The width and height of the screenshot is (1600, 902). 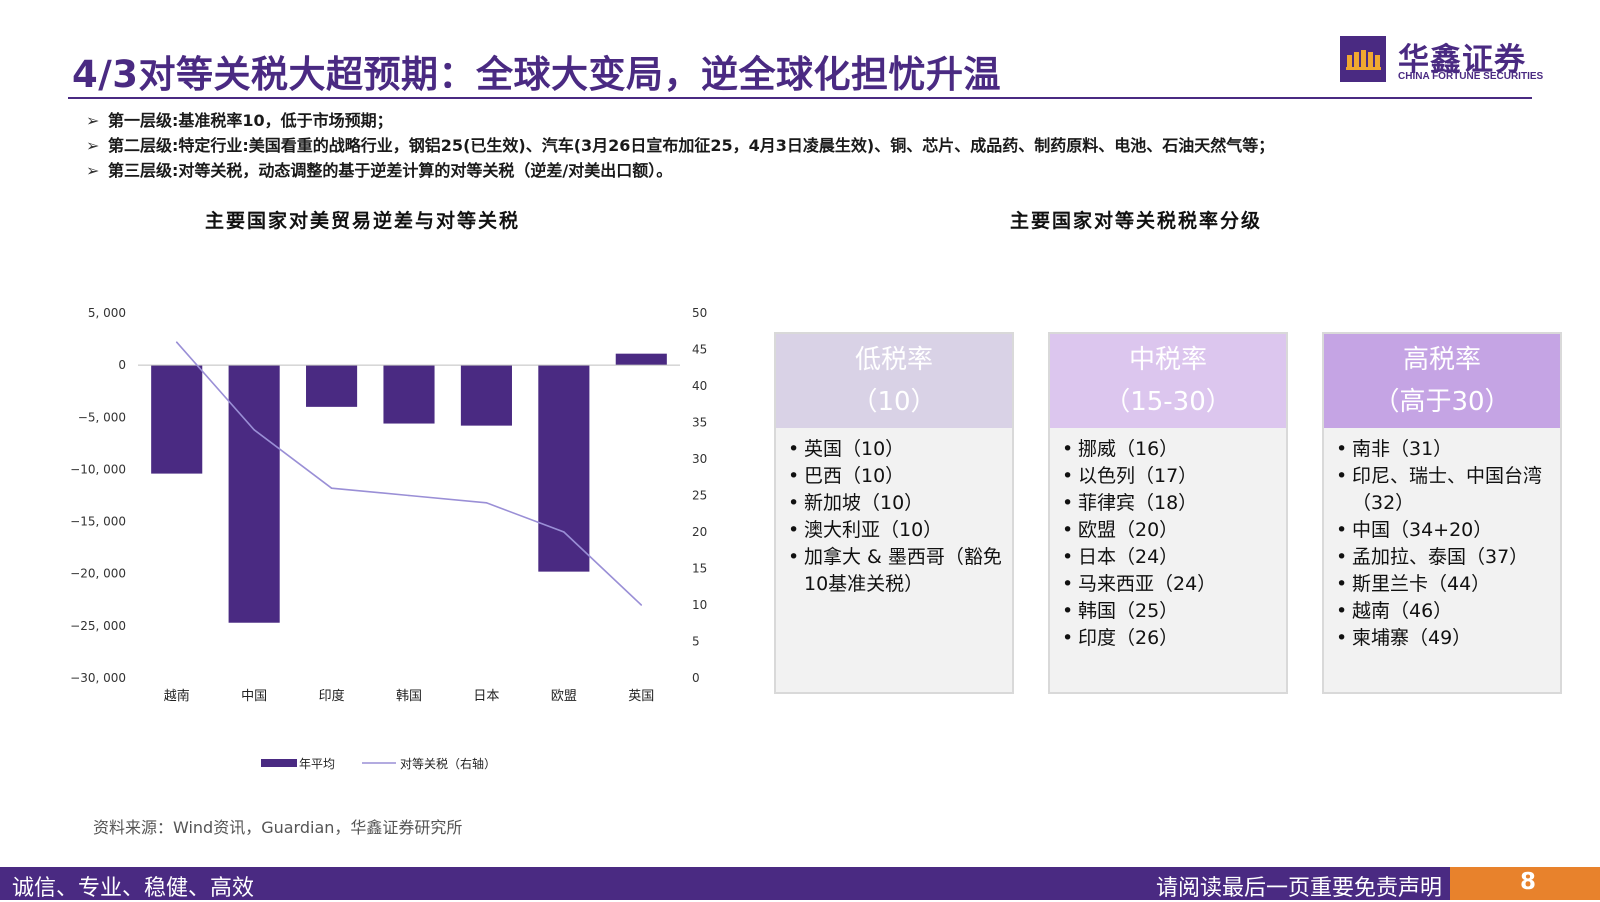 What do you see at coordinates (176, 342) in the screenshot?
I see `tariff-point-越南` at bounding box center [176, 342].